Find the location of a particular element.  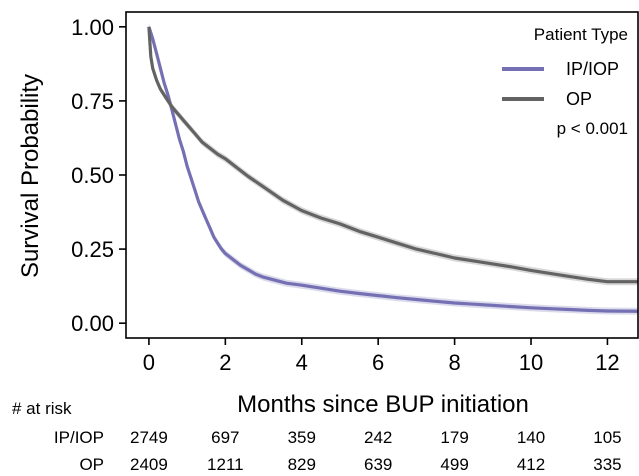

y-axis-title: Survival Probability is located at coordinates (30, 176).